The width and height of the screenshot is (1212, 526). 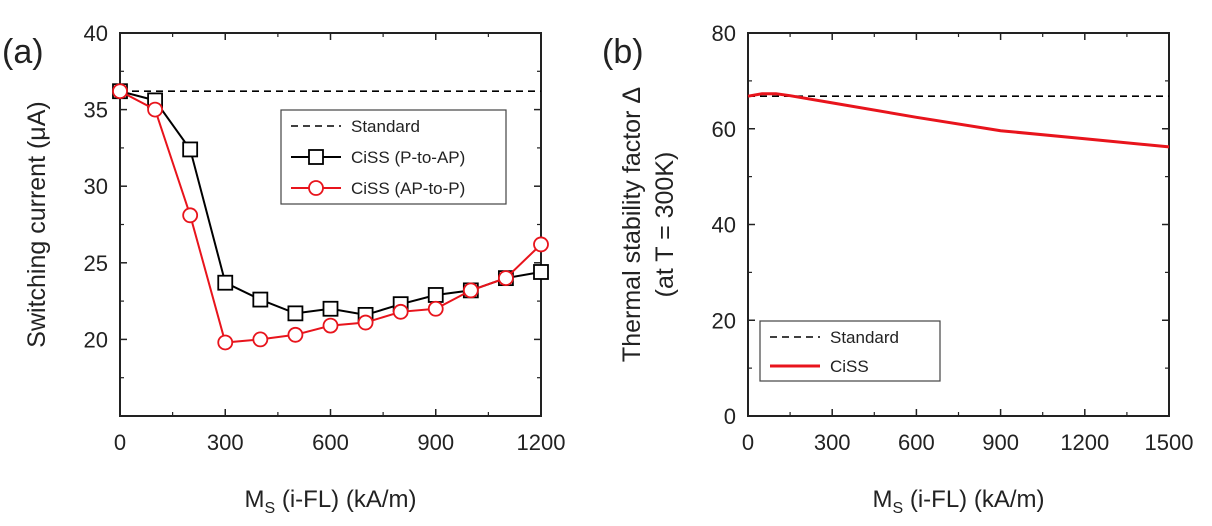 What do you see at coordinates (623, 52) in the screenshot?
I see `panel-label: (b)` at bounding box center [623, 52].